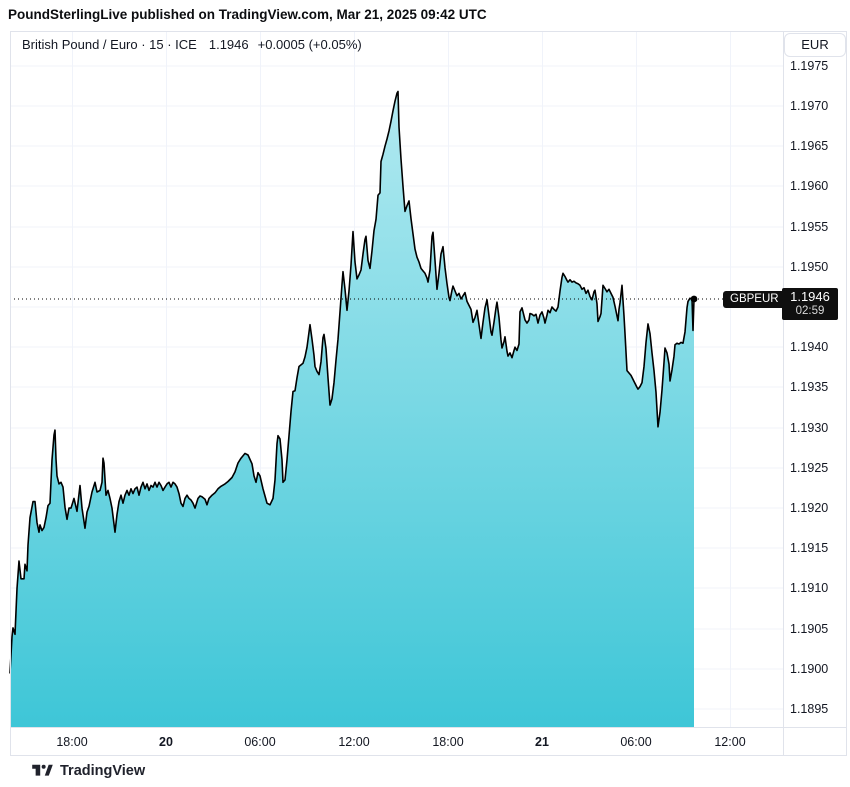 The width and height of the screenshot is (850, 787). Describe the element at coordinates (542, 742) in the screenshot. I see `time-tick-label: 21` at that location.